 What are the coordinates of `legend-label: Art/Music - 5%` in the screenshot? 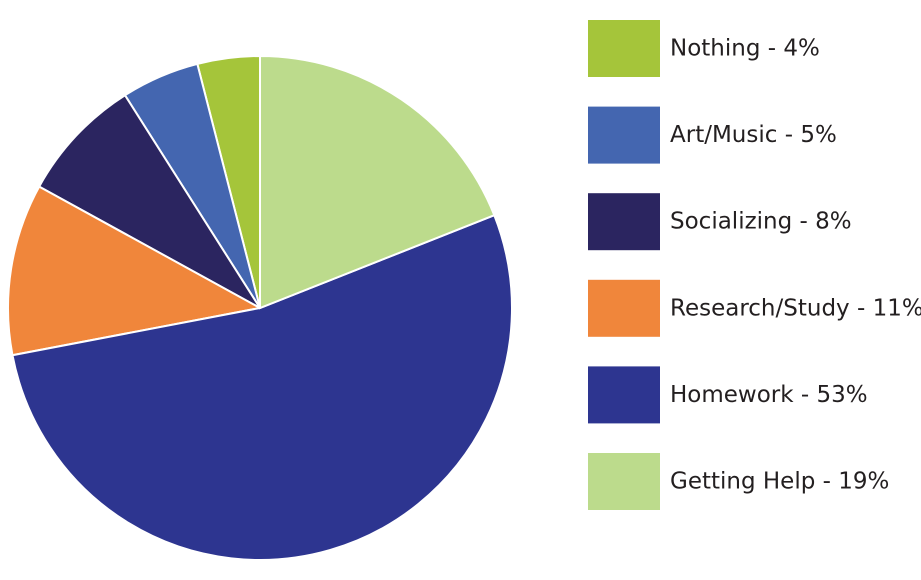 It's located at (753, 135).